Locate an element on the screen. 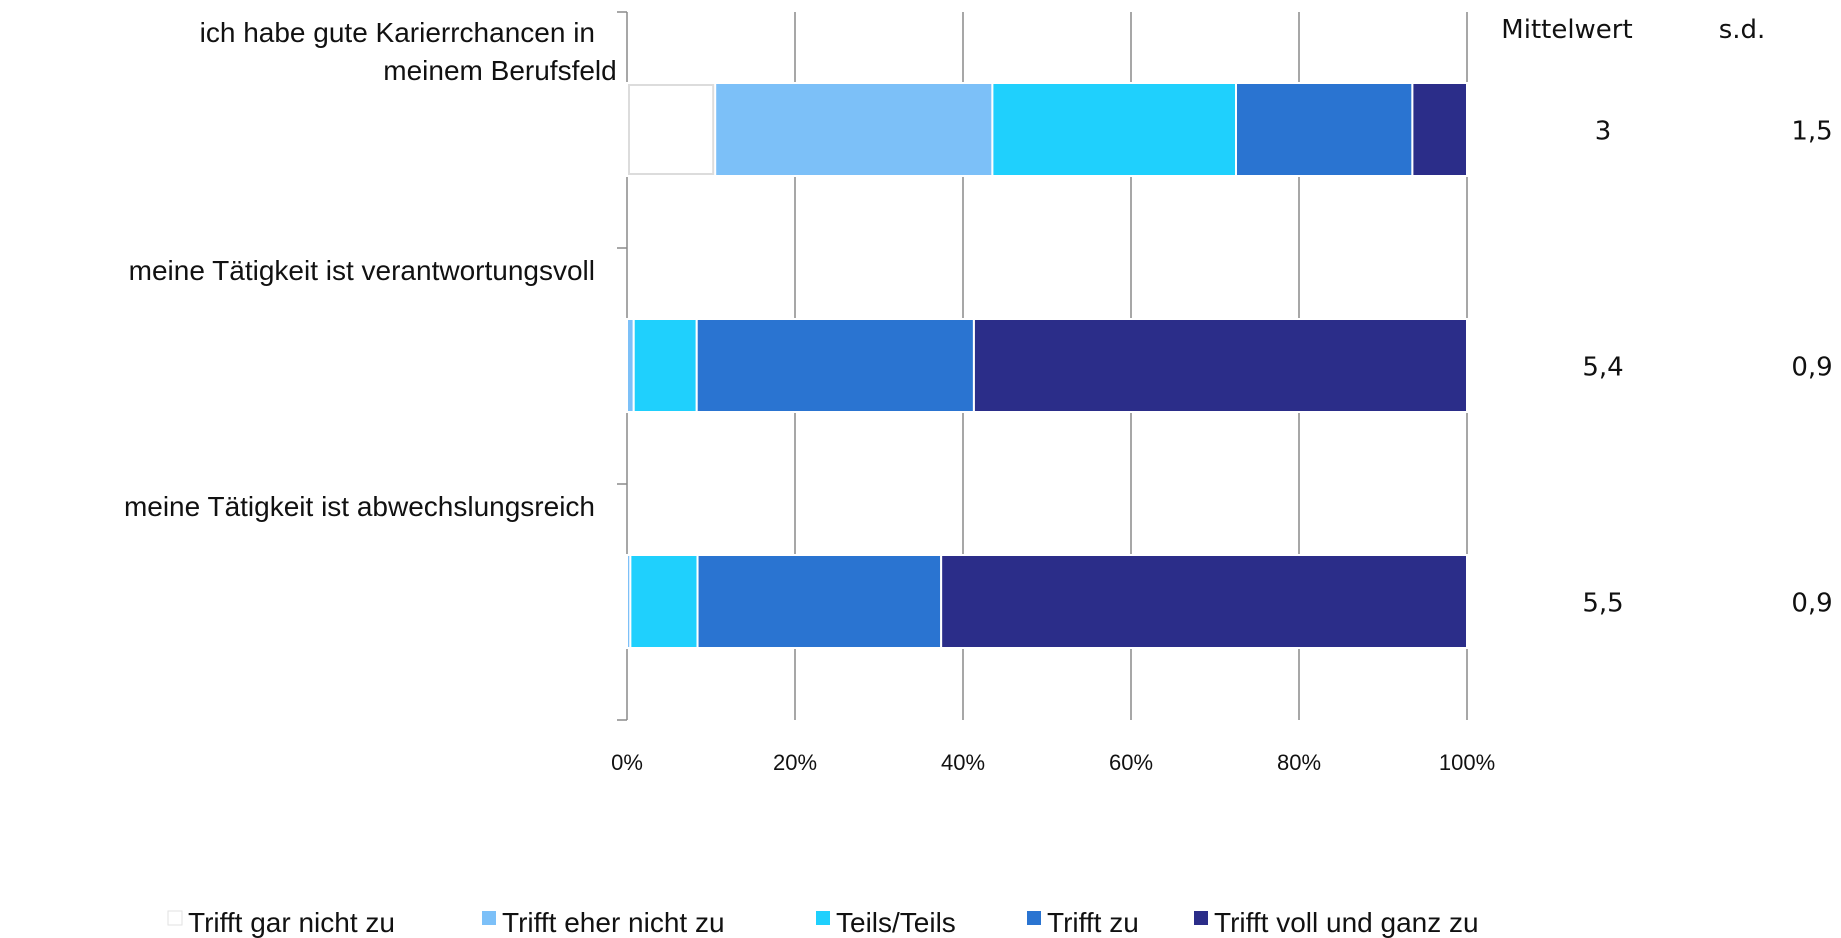  category-label-1-line-1: ich habe gute Karierrchancen in is located at coordinates (397, 32).